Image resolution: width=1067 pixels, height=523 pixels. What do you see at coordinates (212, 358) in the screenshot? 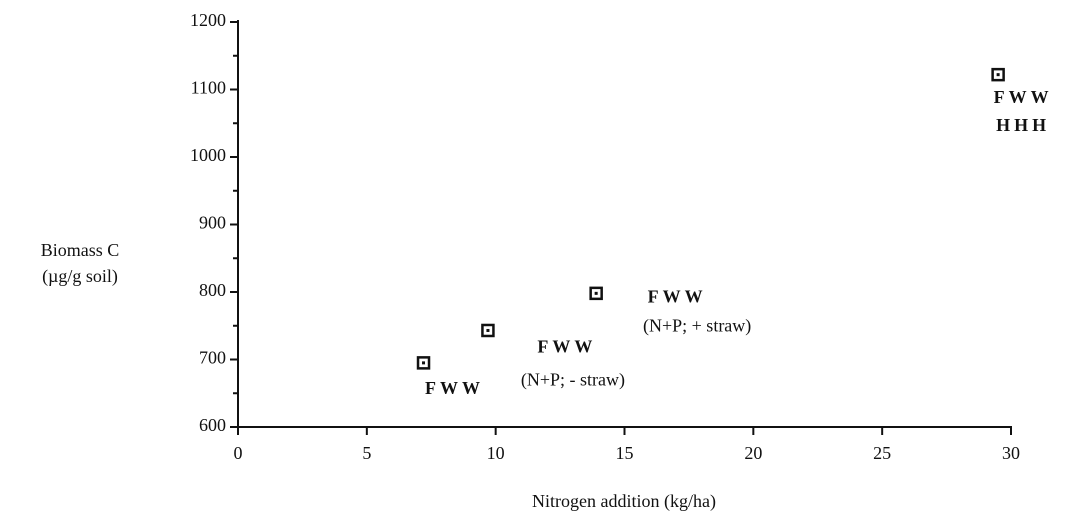
I see `y-tick-label: 700` at bounding box center [212, 358].